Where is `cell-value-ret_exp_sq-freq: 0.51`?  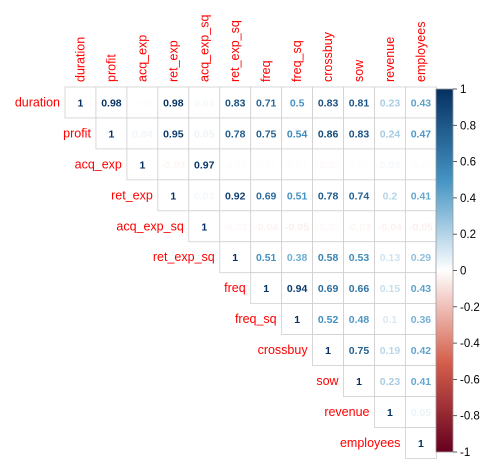 cell-value-ret_exp_sq-freq: 0.51 is located at coordinates (266, 258).